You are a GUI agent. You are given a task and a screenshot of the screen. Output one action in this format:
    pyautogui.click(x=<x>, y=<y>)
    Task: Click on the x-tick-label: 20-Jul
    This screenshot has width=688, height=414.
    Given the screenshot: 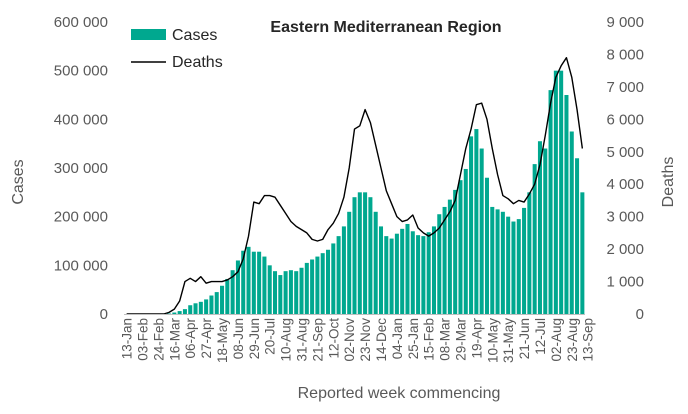 What is the action you would take?
    pyautogui.click(x=270, y=336)
    